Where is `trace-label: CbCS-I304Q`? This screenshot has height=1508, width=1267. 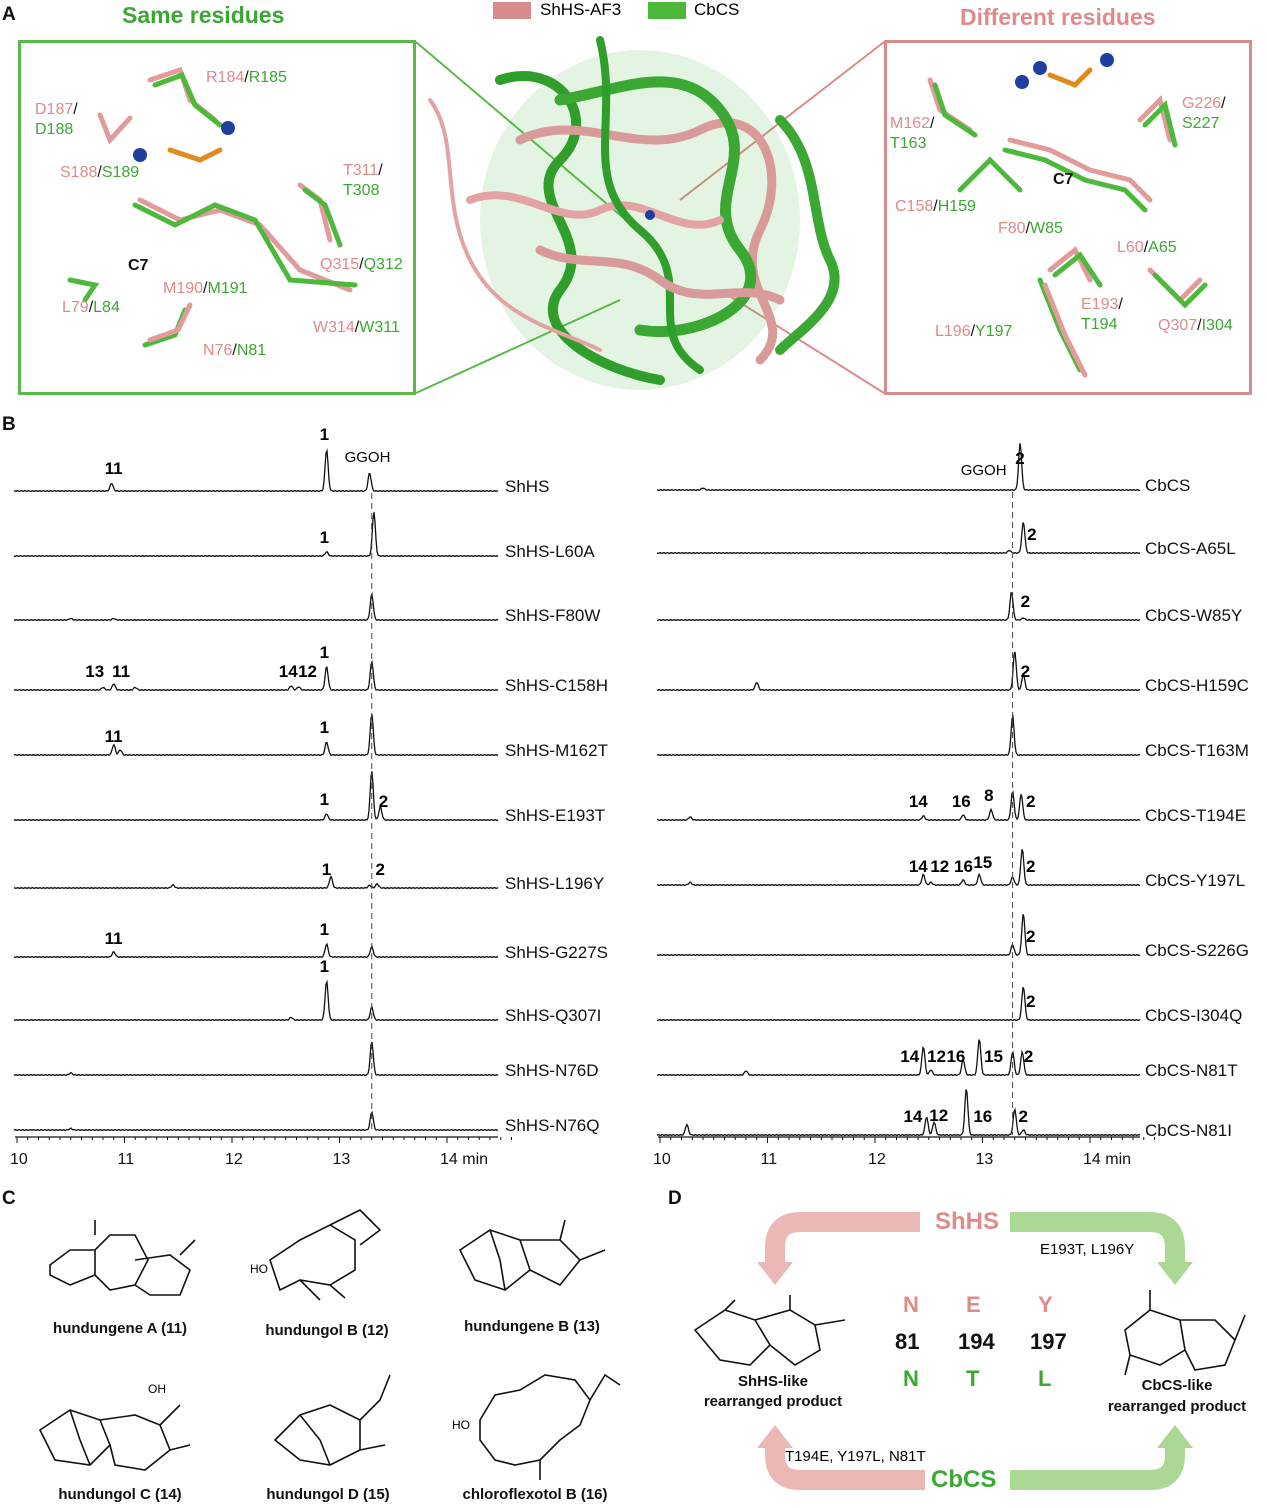
trace-label: CbCS-I304Q is located at coordinates (1194, 1015).